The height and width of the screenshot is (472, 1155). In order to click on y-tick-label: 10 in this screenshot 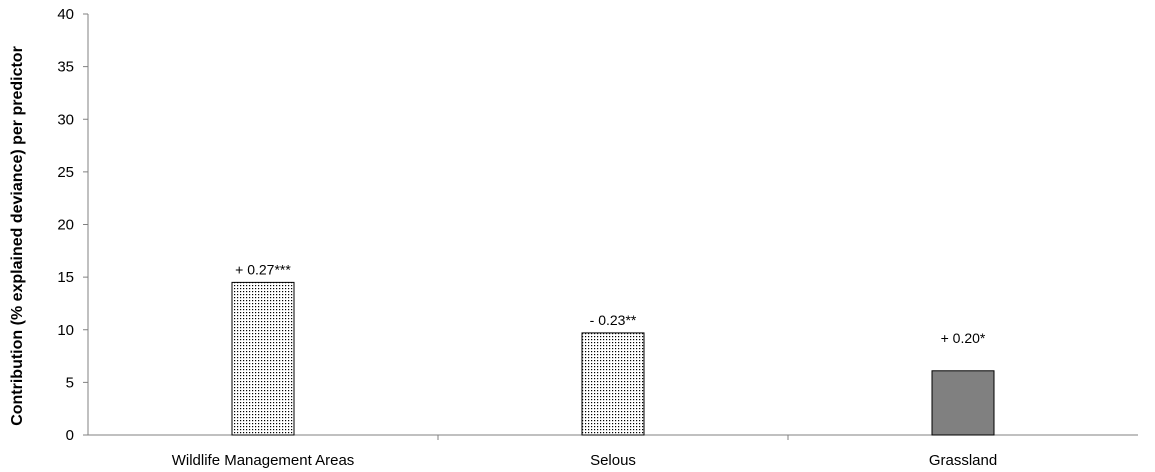, I will do `click(65, 330)`.